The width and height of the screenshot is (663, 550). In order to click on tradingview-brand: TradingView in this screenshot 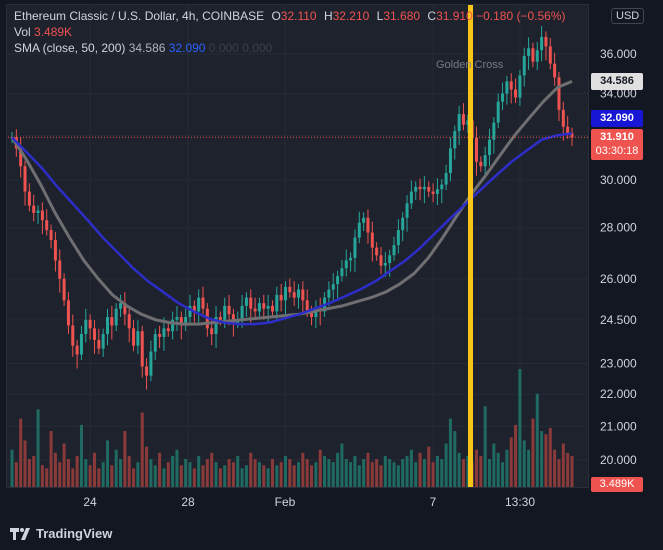, I will do `click(61, 533)`.